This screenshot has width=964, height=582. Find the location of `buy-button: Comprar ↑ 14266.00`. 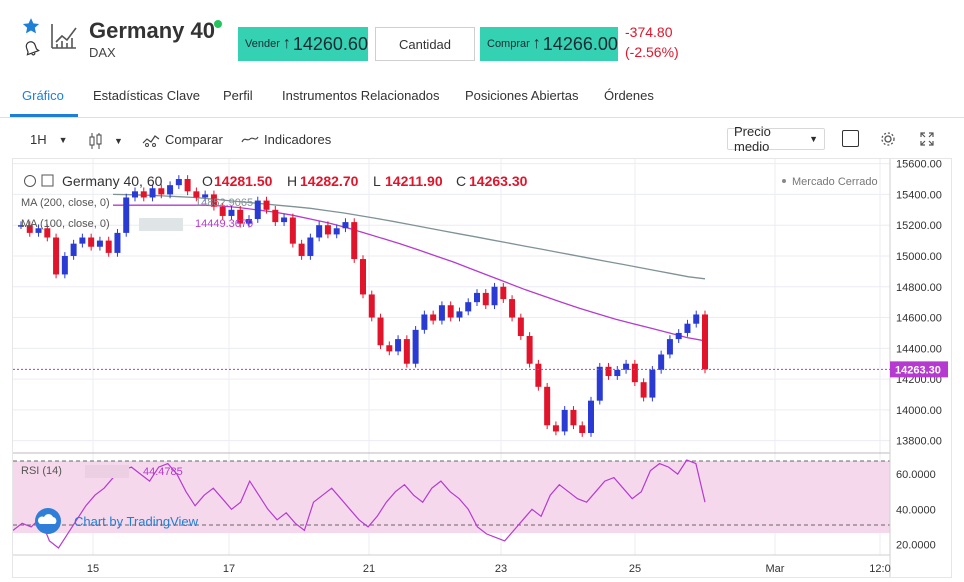

buy-button: Comprar ↑ 14266.00 is located at coordinates (549, 44).